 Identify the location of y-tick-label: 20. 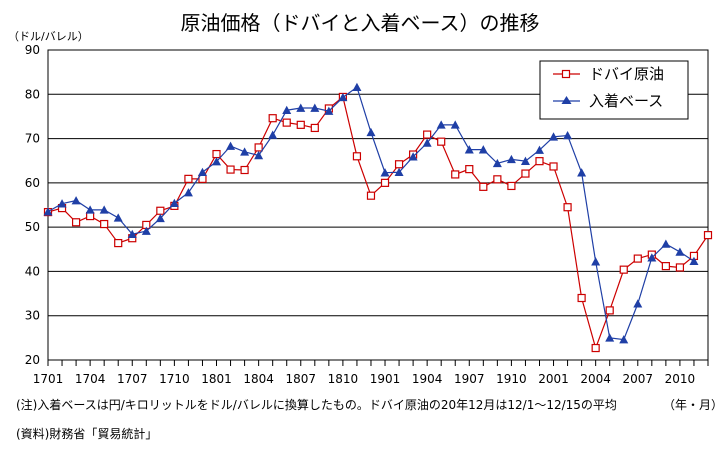
(32, 360).